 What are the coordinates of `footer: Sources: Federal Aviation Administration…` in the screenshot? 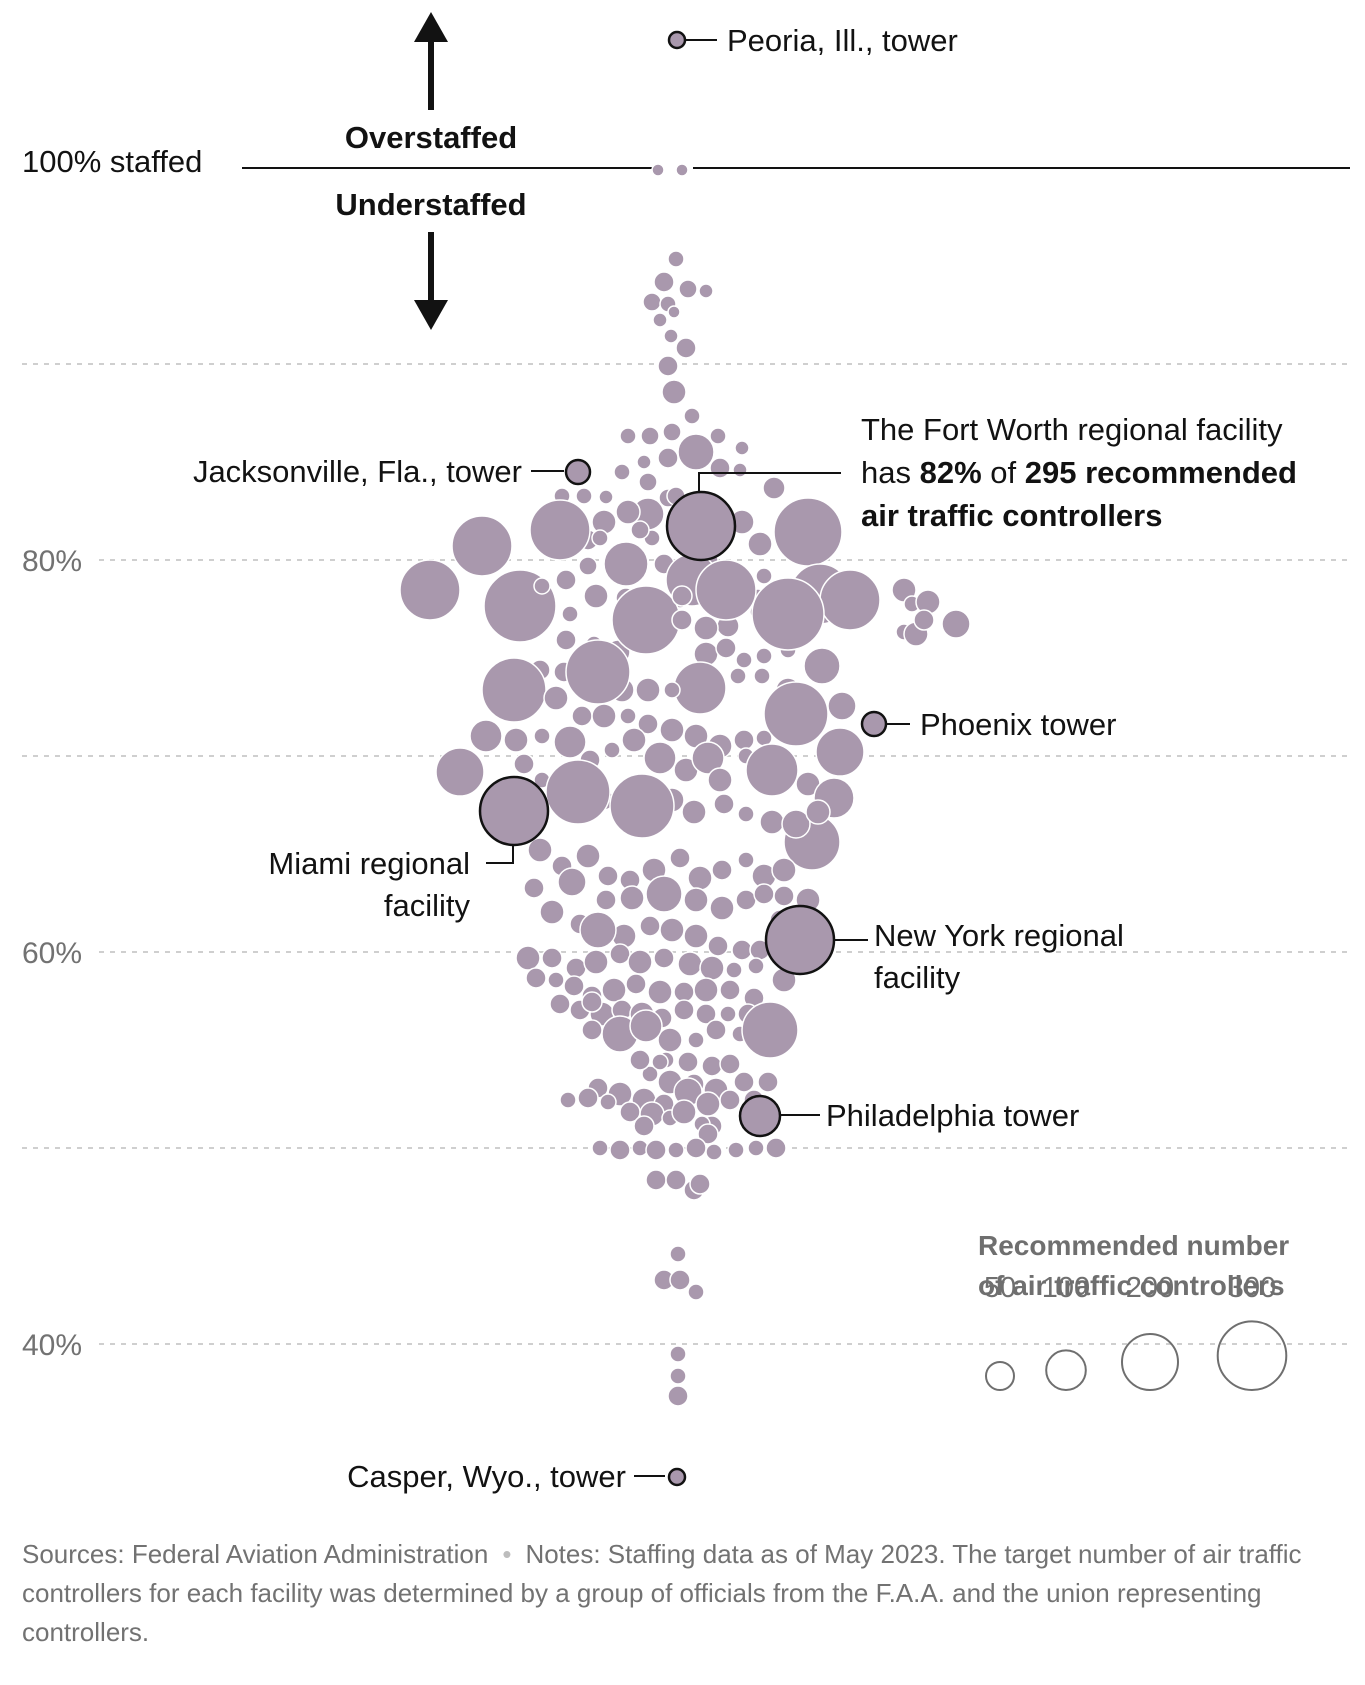 It's located at (682, 1593).